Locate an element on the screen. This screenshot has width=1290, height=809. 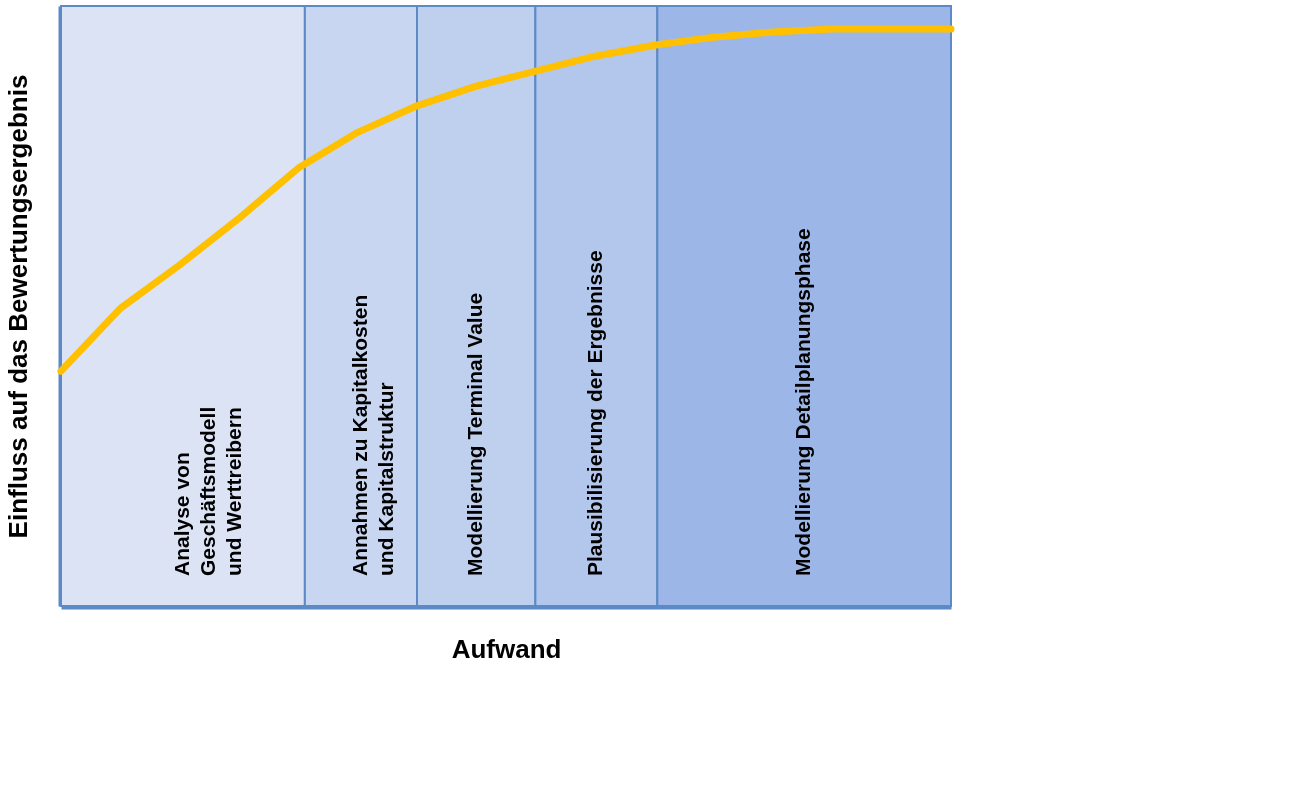
annotation: Plausibilisierung der Ergebnisse is located at coordinates (595, 413).